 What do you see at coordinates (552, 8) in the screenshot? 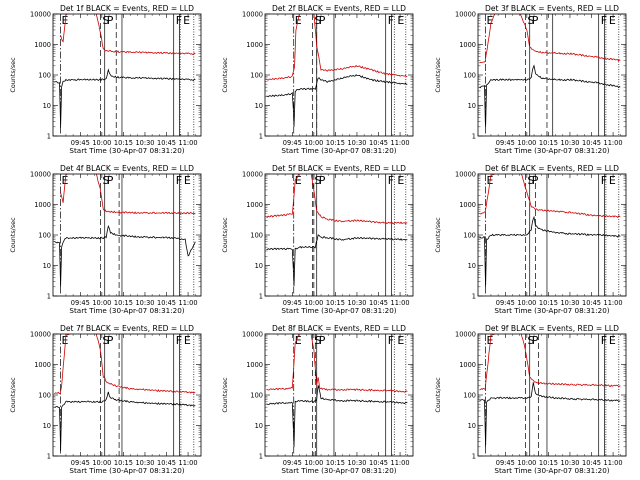
I see `panel-title: Det 3f BLACK = Events, RED = LLD` at bounding box center [552, 8].